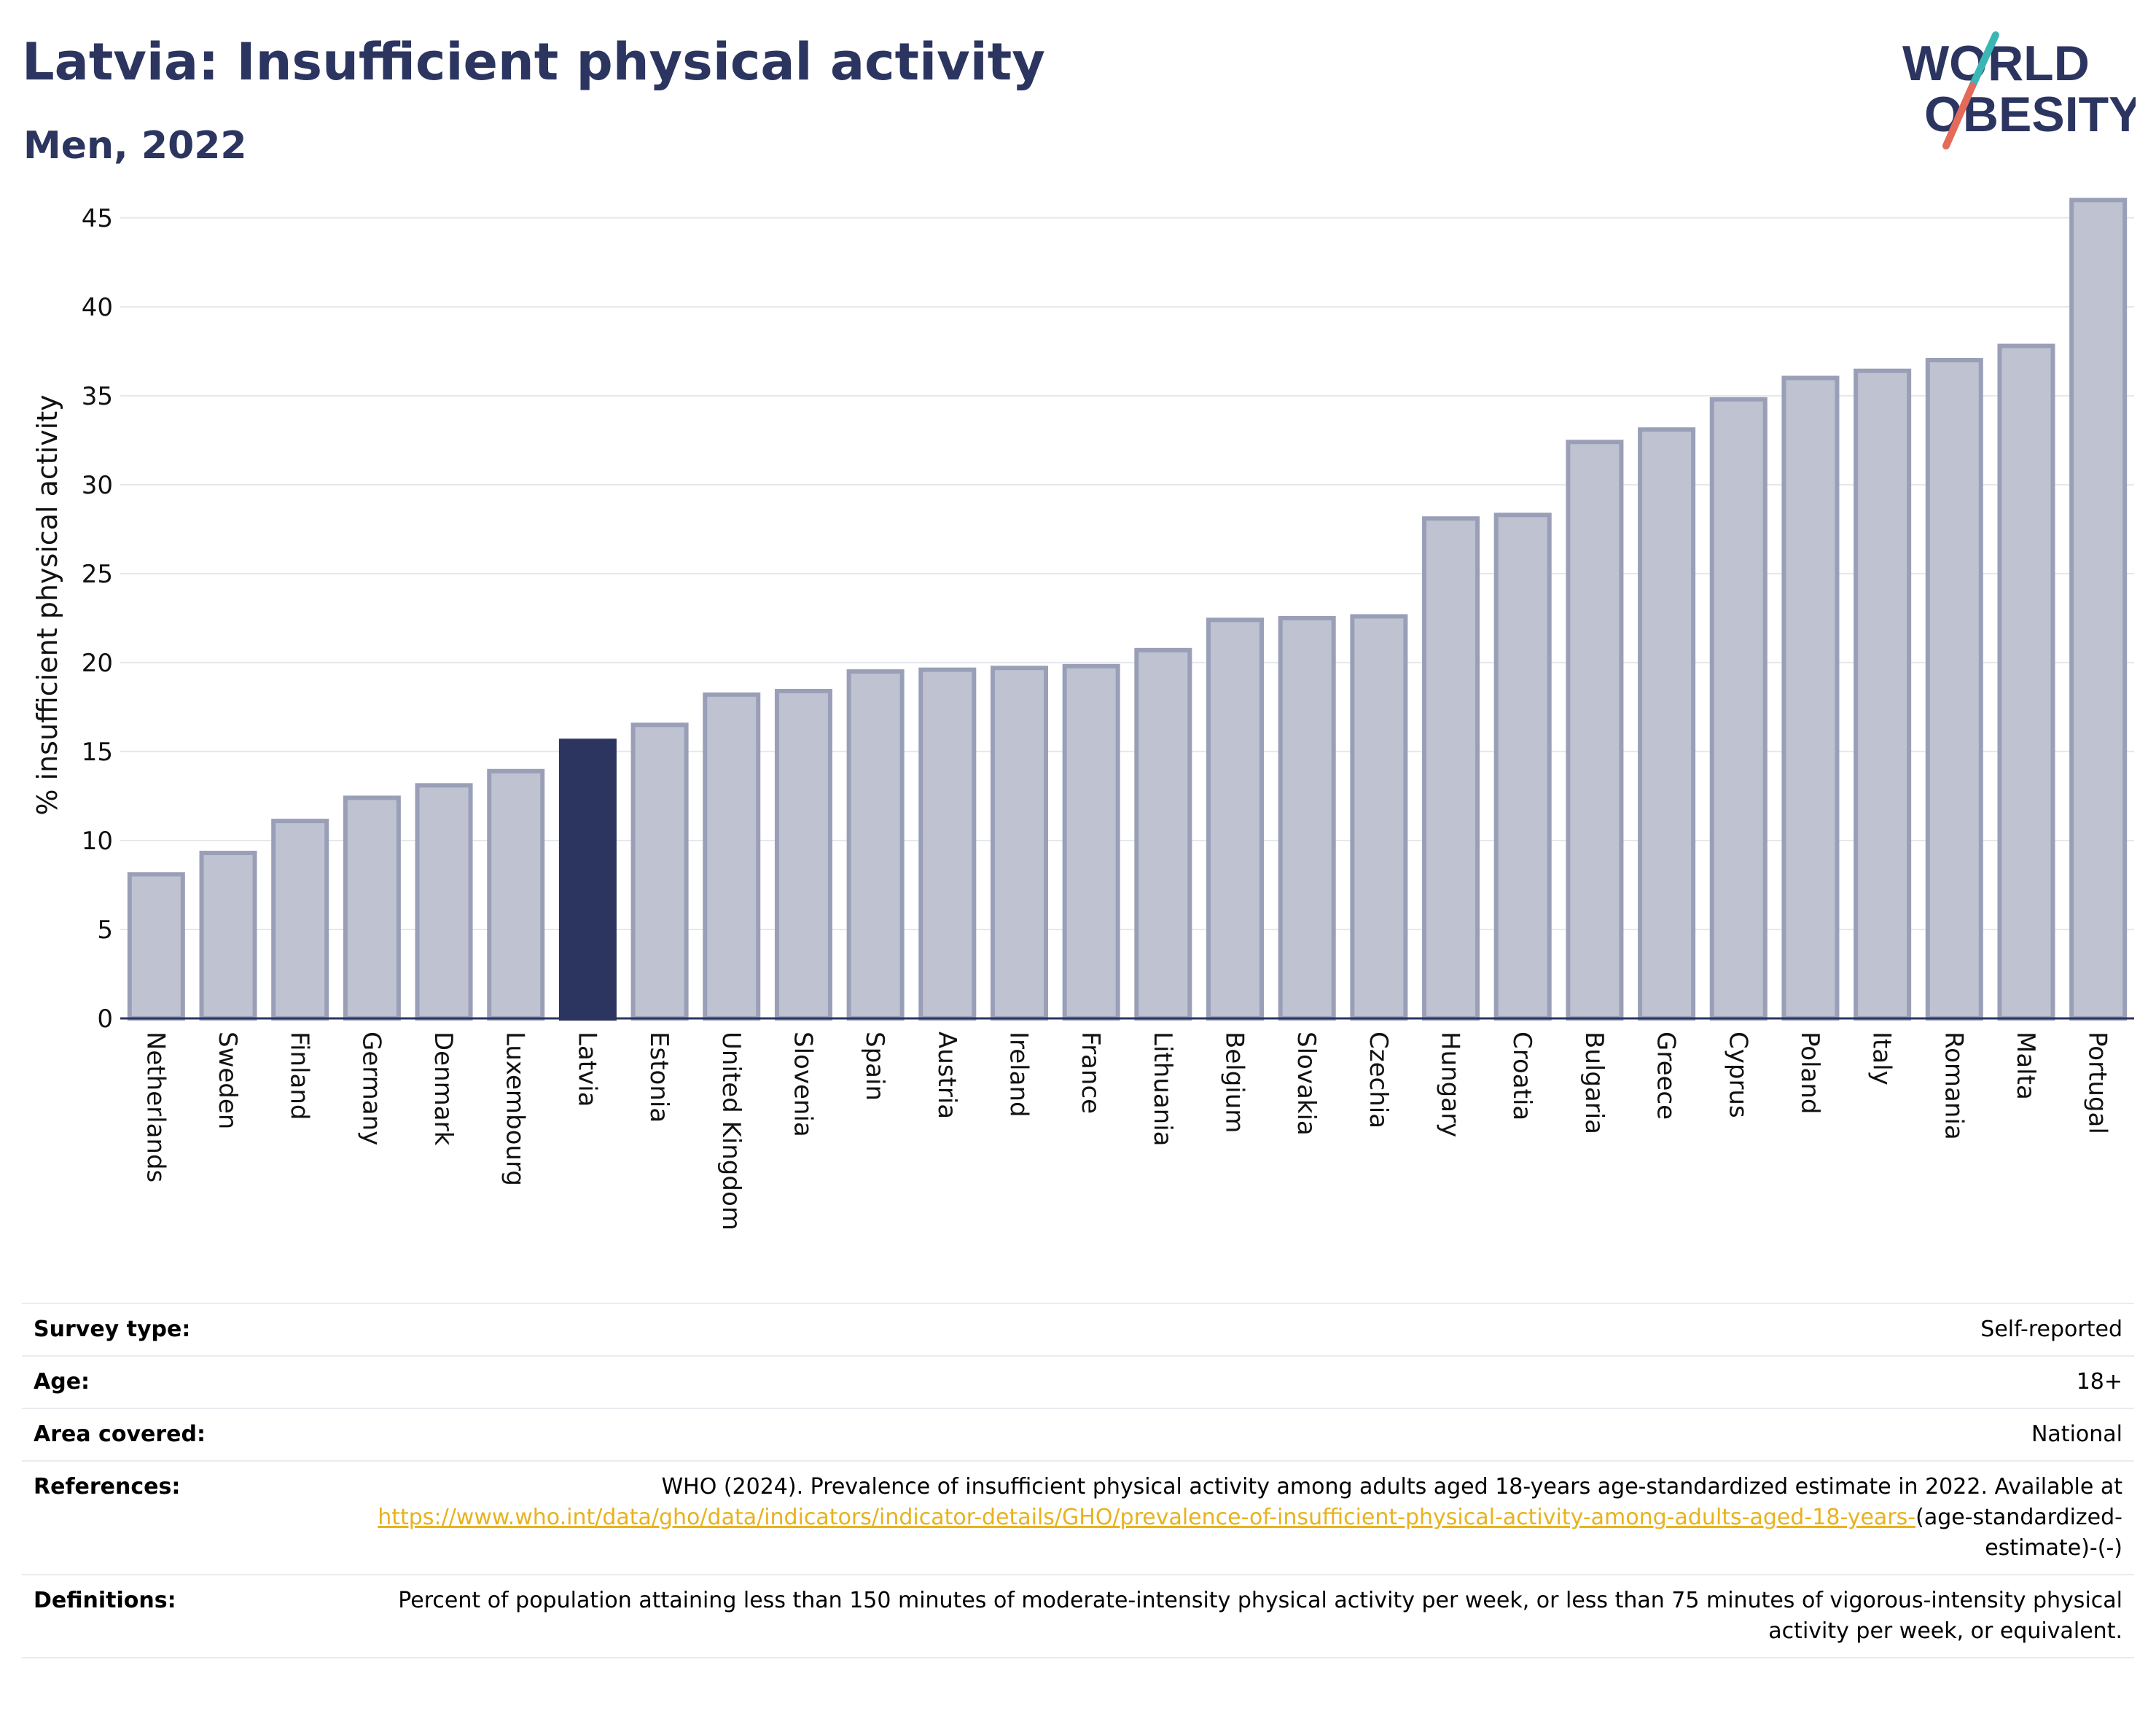 This screenshot has height=1735, width=2156. What do you see at coordinates (1307, 1084) in the screenshot?
I see `x-tick-label: Slovakia` at bounding box center [1307, 1084].